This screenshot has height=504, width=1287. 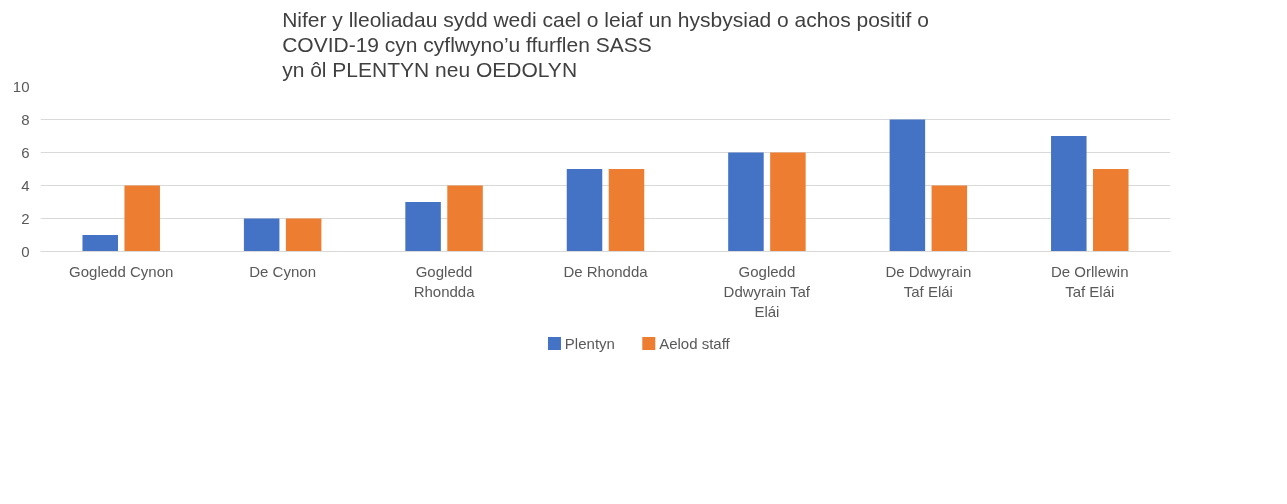 What do you see at coordinates (928, 281) in the screenshot?
I see `x-tick-label: De Ddwyrain Taf Elái` at bounding box center [928, 281].